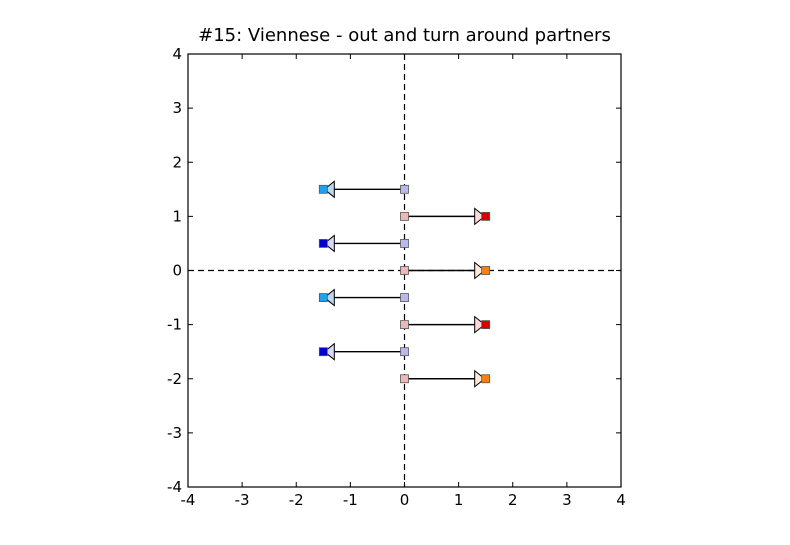 The height and width of the screenshot is (545, 790). I want to click on x-tick-label: 0, so click(405, 500).